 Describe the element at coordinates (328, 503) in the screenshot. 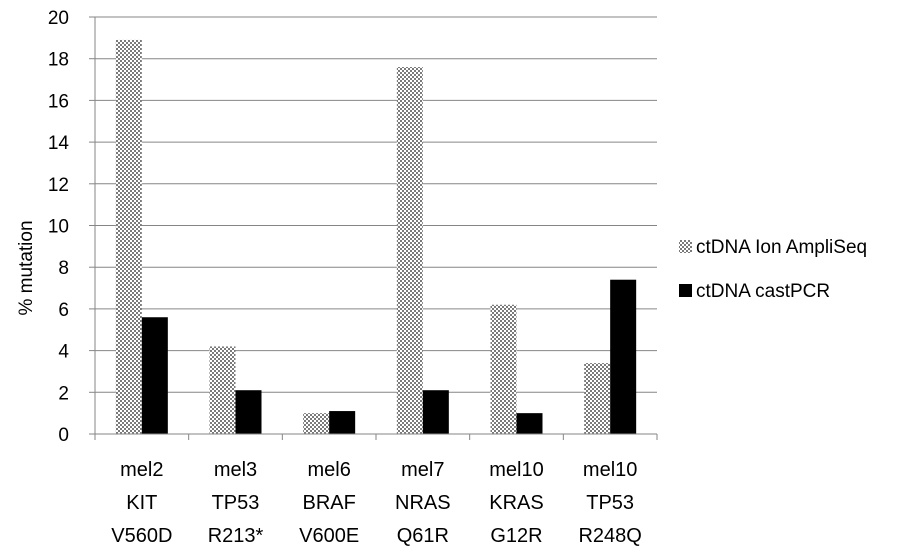

I see `category-label: BRAF` at that location.